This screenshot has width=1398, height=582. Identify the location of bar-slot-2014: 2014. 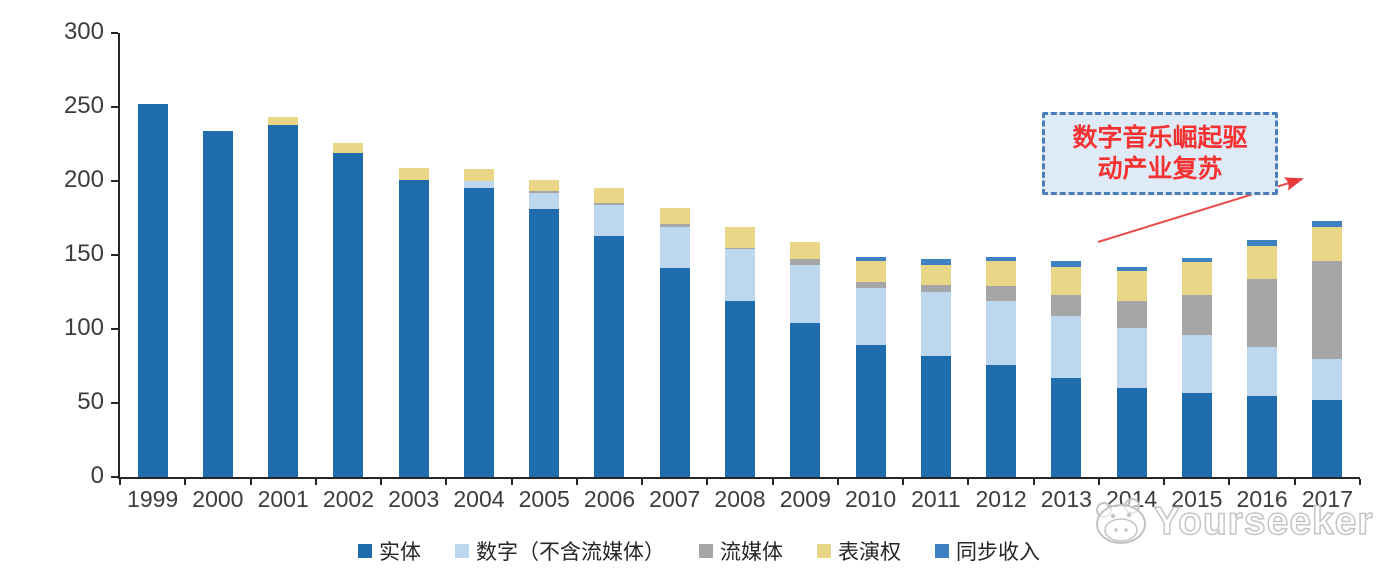
(1131, 272).